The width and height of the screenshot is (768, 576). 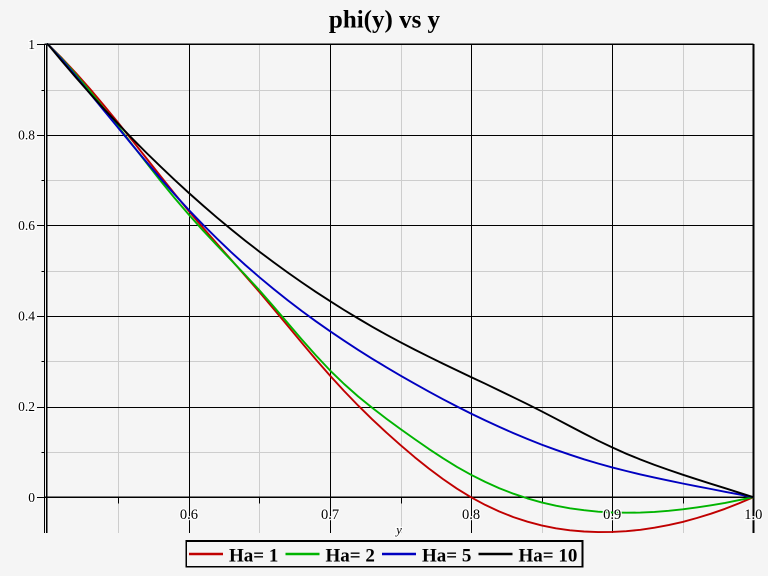 I want to click on svg-text: Ha= 2, so click(x=350, y=556).